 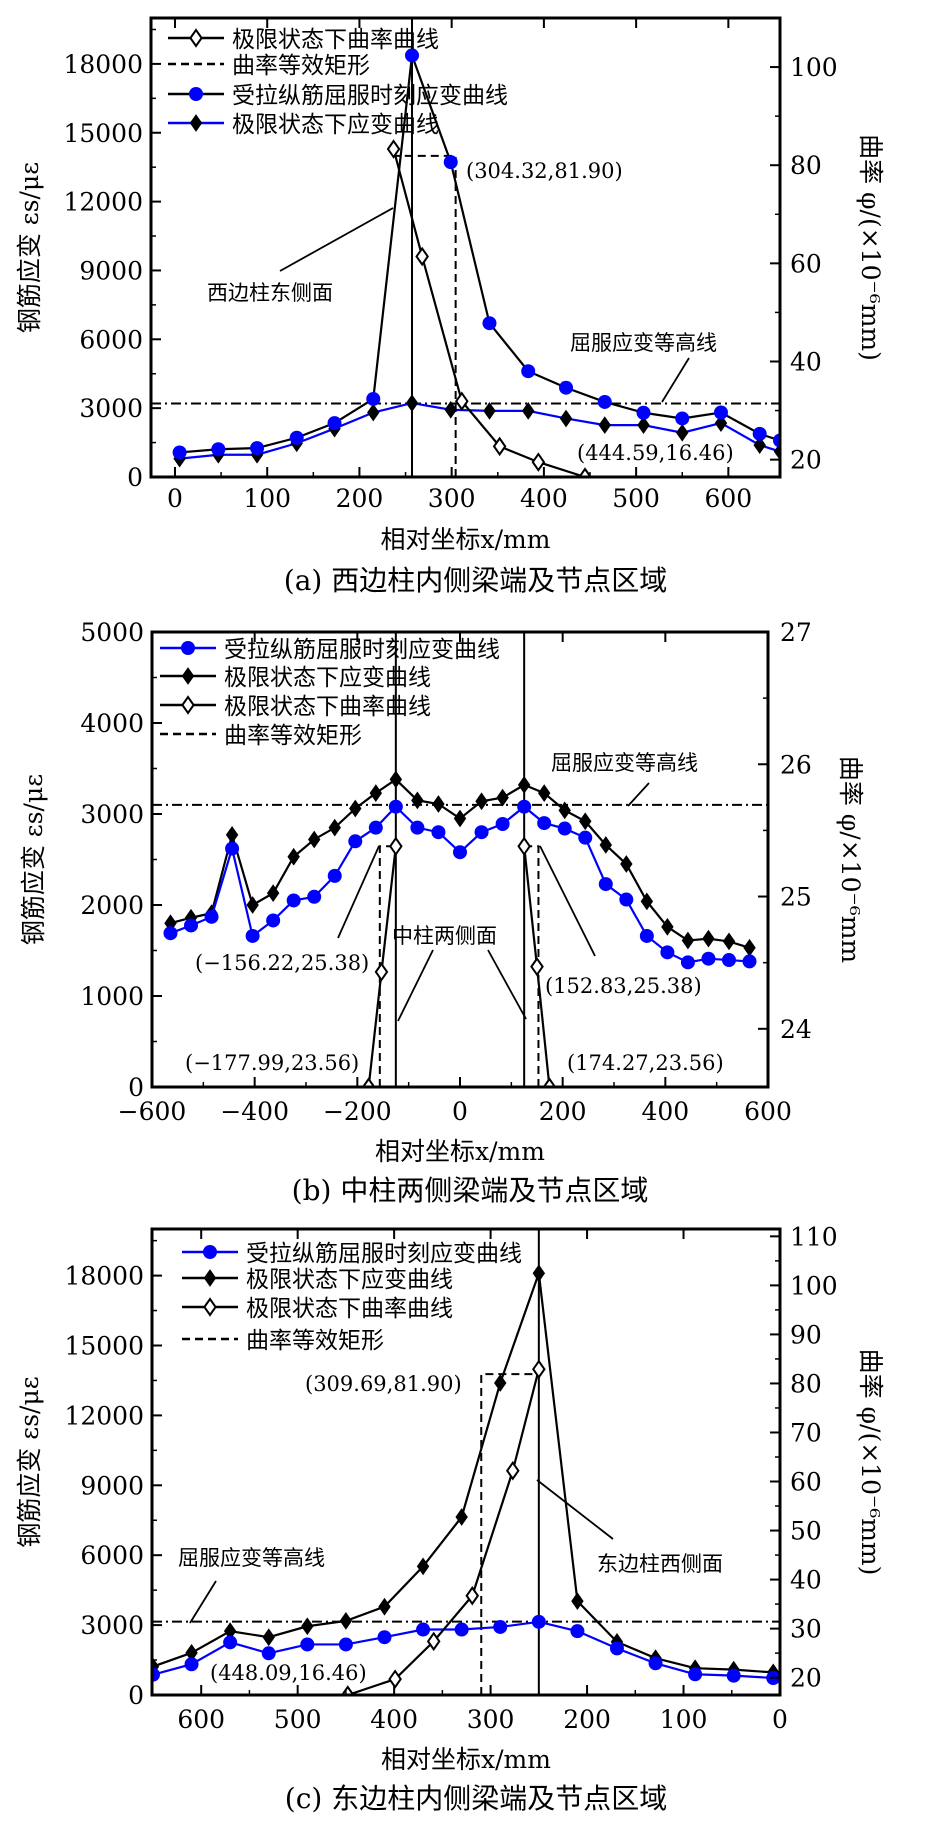 I want to click on x-axis-label: 相对坐标x/mm, so click(x=460, y=1151).